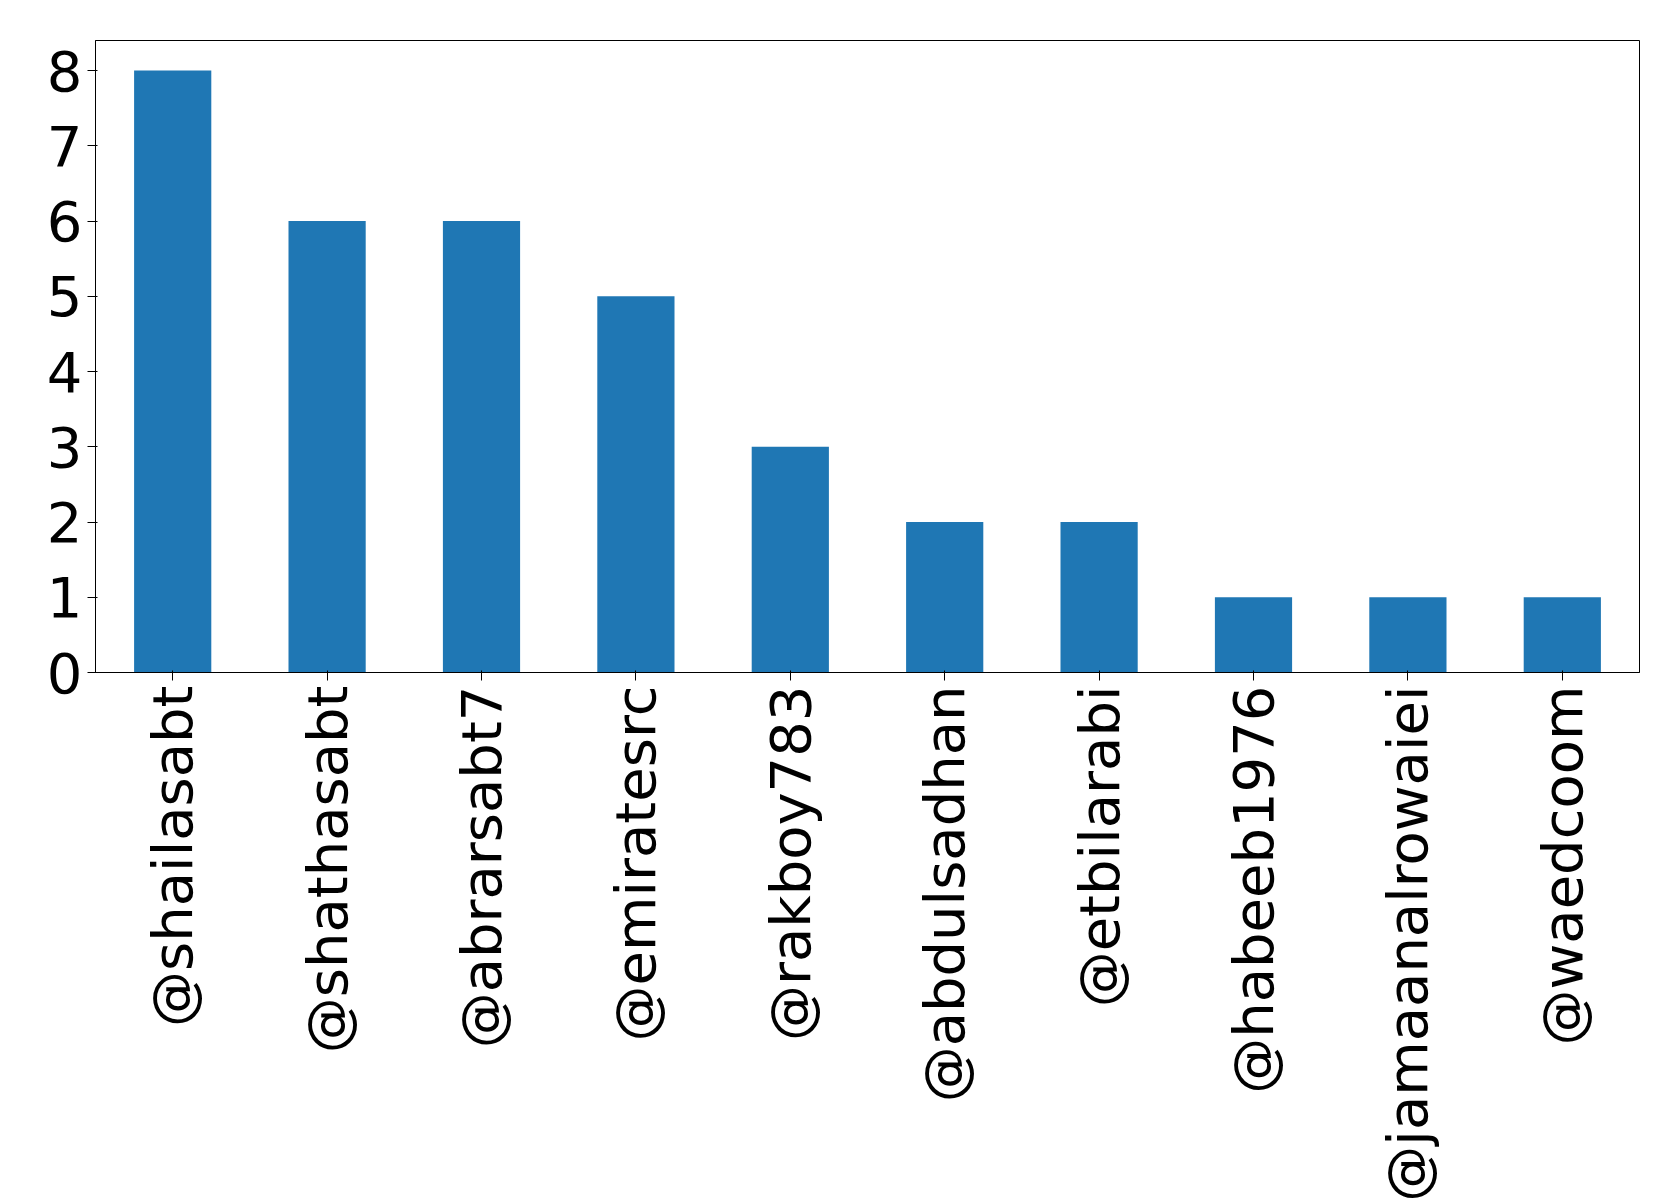 This screenshot has height=1204, width=1679. Describe the element at coordinates (636, 863) in the screenshot. I see `x-tick-label: @emiratesrc` at that location.